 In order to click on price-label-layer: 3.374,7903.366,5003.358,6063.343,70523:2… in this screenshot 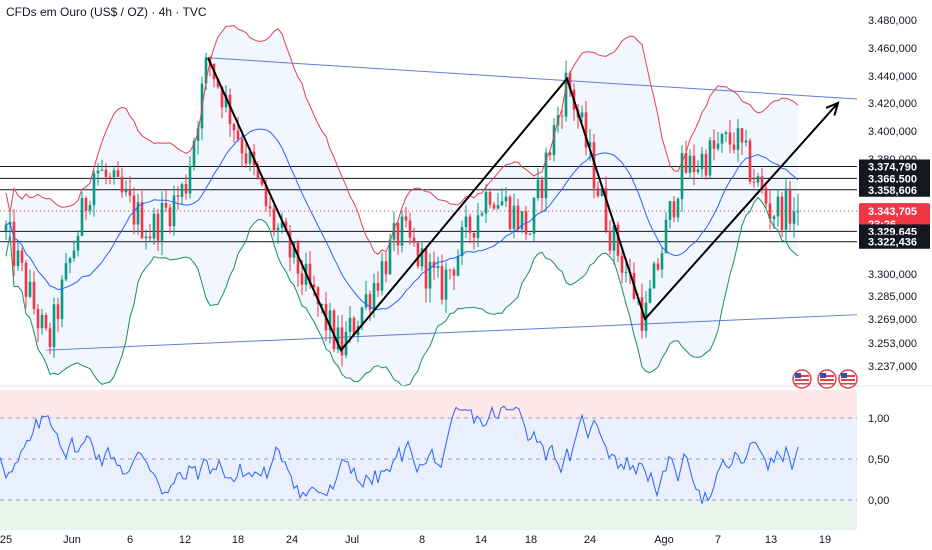, I will do `click(894, 204)`.